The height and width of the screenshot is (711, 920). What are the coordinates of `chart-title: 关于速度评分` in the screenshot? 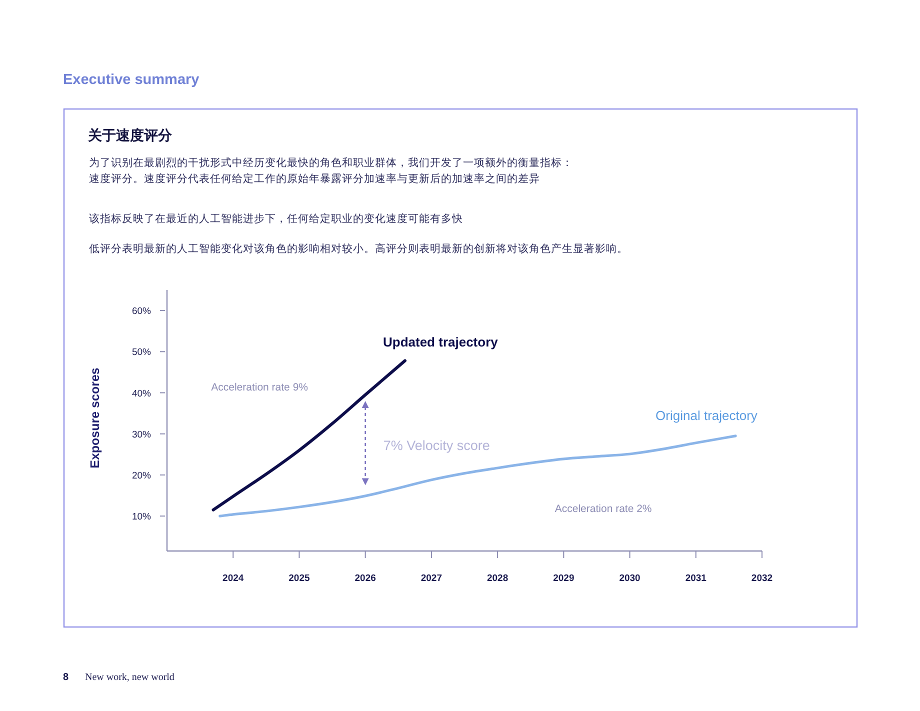 It's located at (130, 135).